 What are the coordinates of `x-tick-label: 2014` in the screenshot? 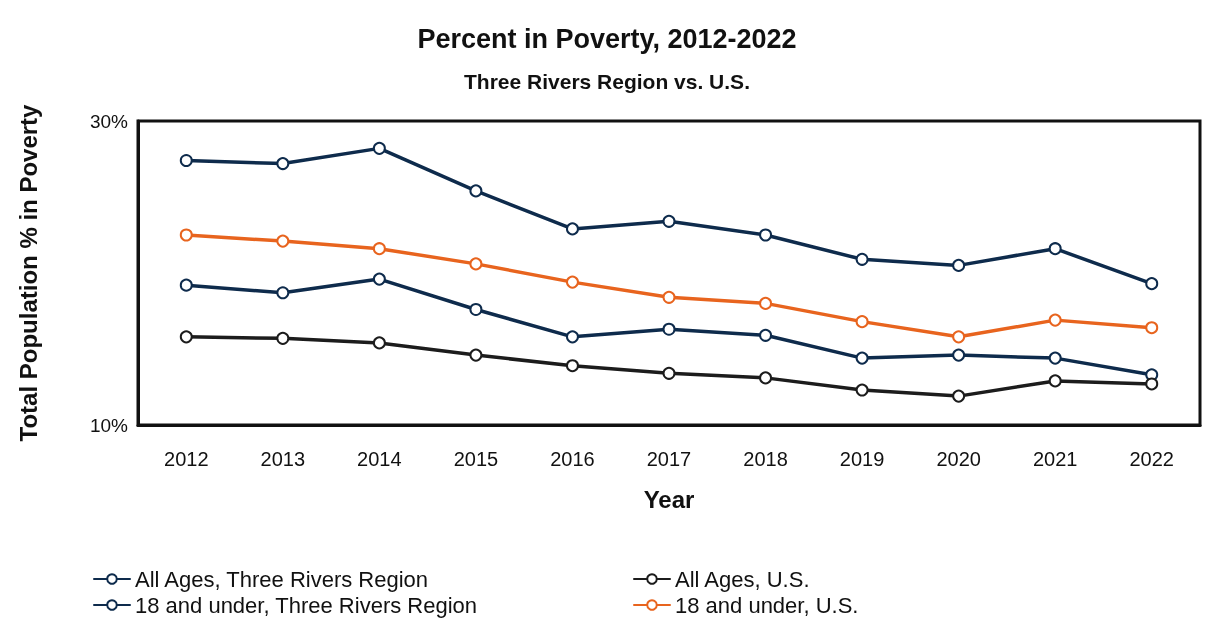 It's located at (379, 459).